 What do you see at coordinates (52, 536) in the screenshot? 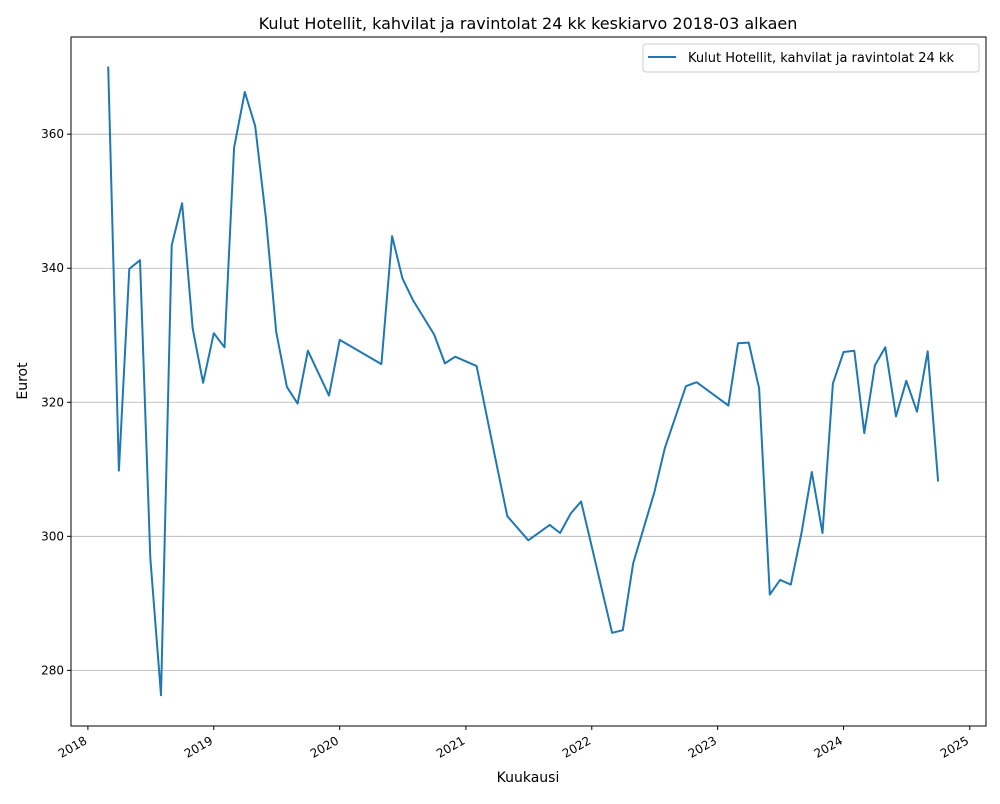
I see `y-tick-label: 300` at bounding box center [52, 536].